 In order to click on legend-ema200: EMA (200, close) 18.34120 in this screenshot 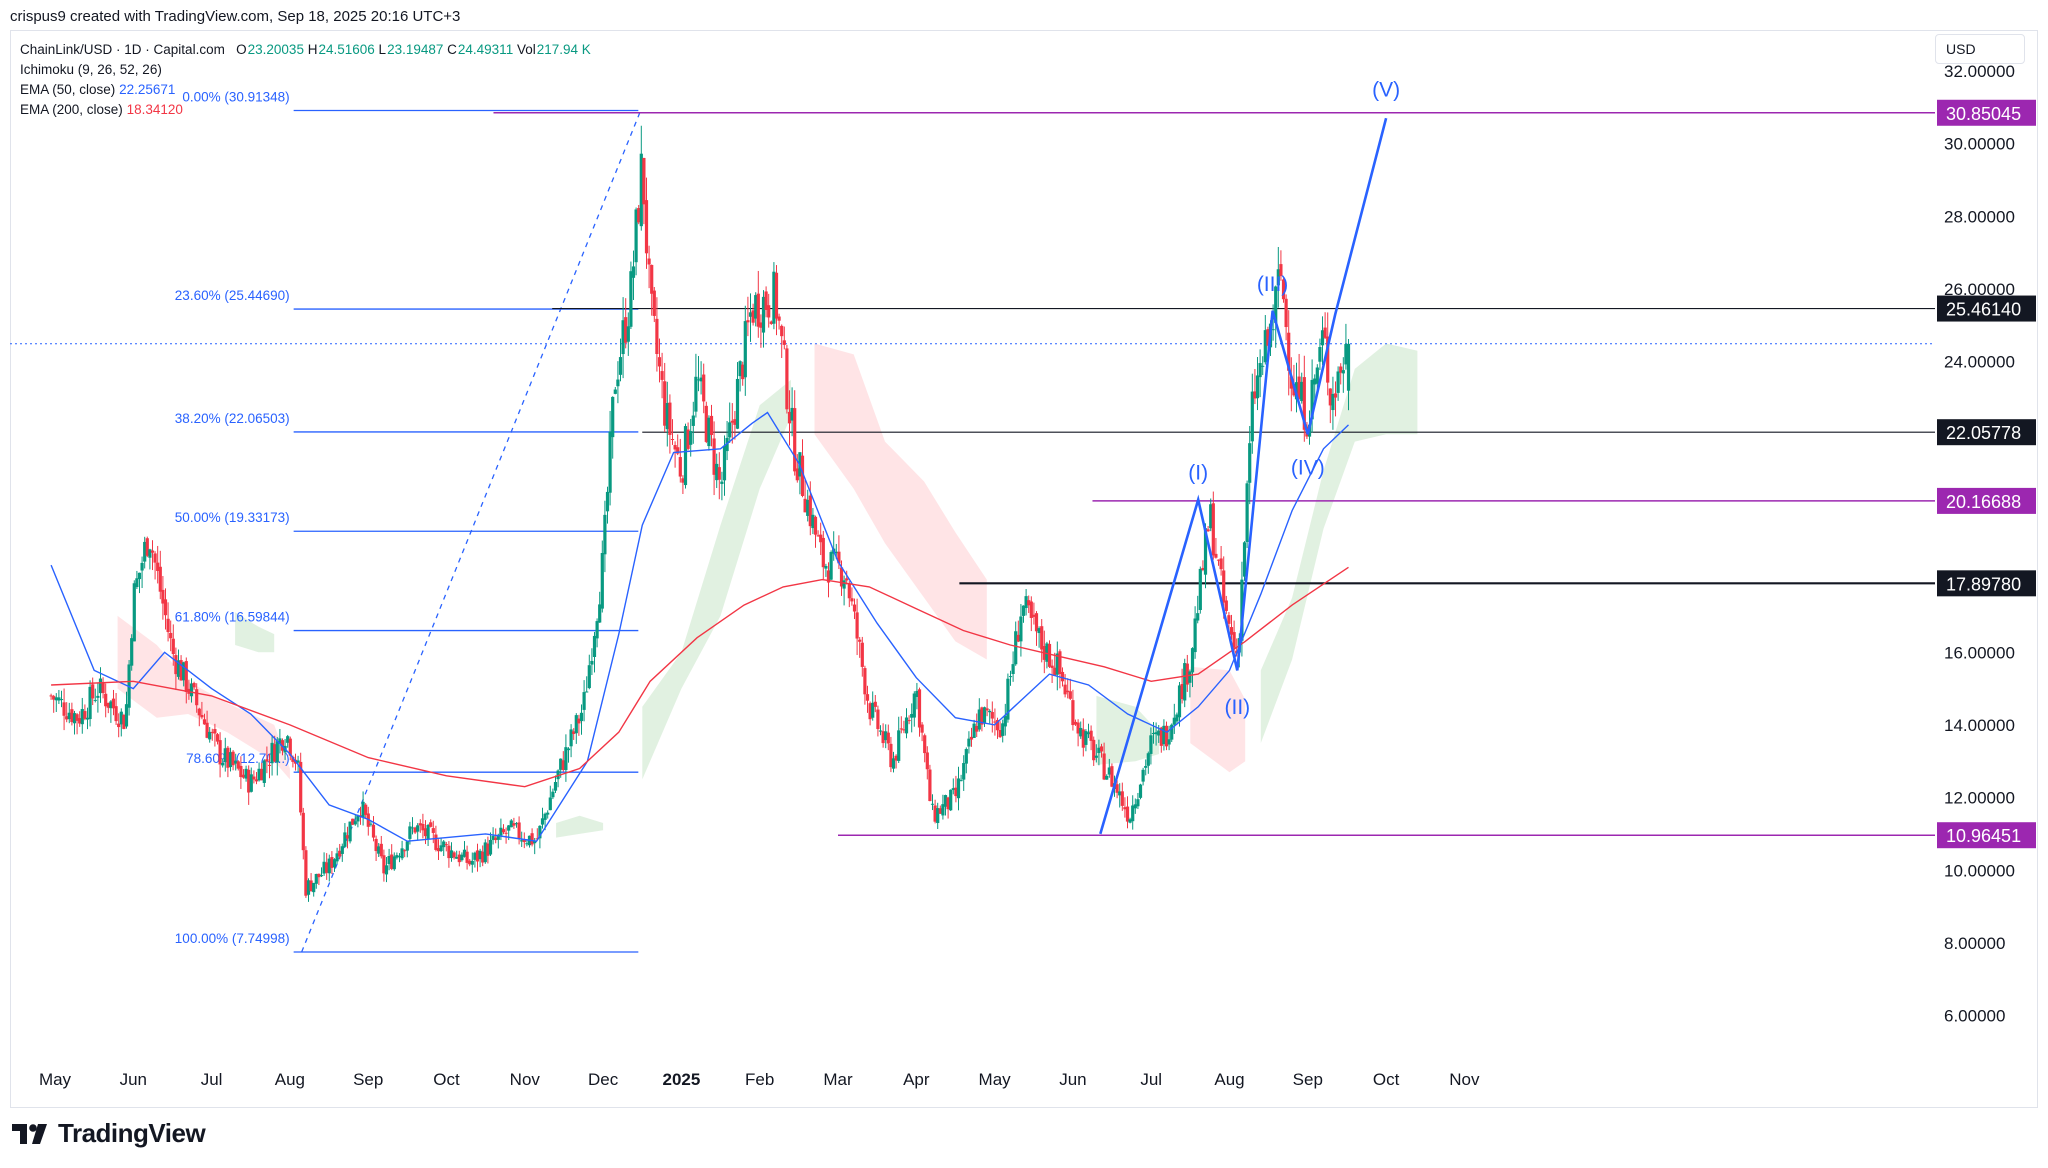, I will do `click(305, 110)`.